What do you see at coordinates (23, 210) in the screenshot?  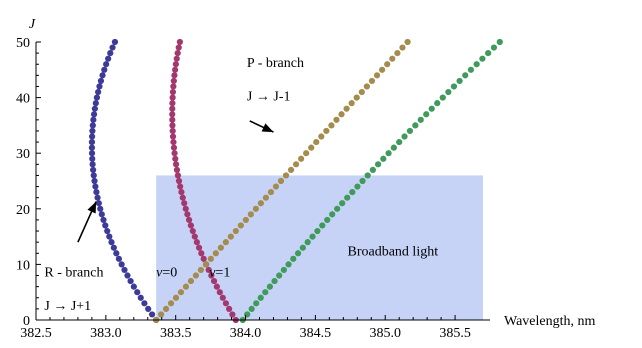 I see `y-tick-label: 20` at bounding box center [23, 210].